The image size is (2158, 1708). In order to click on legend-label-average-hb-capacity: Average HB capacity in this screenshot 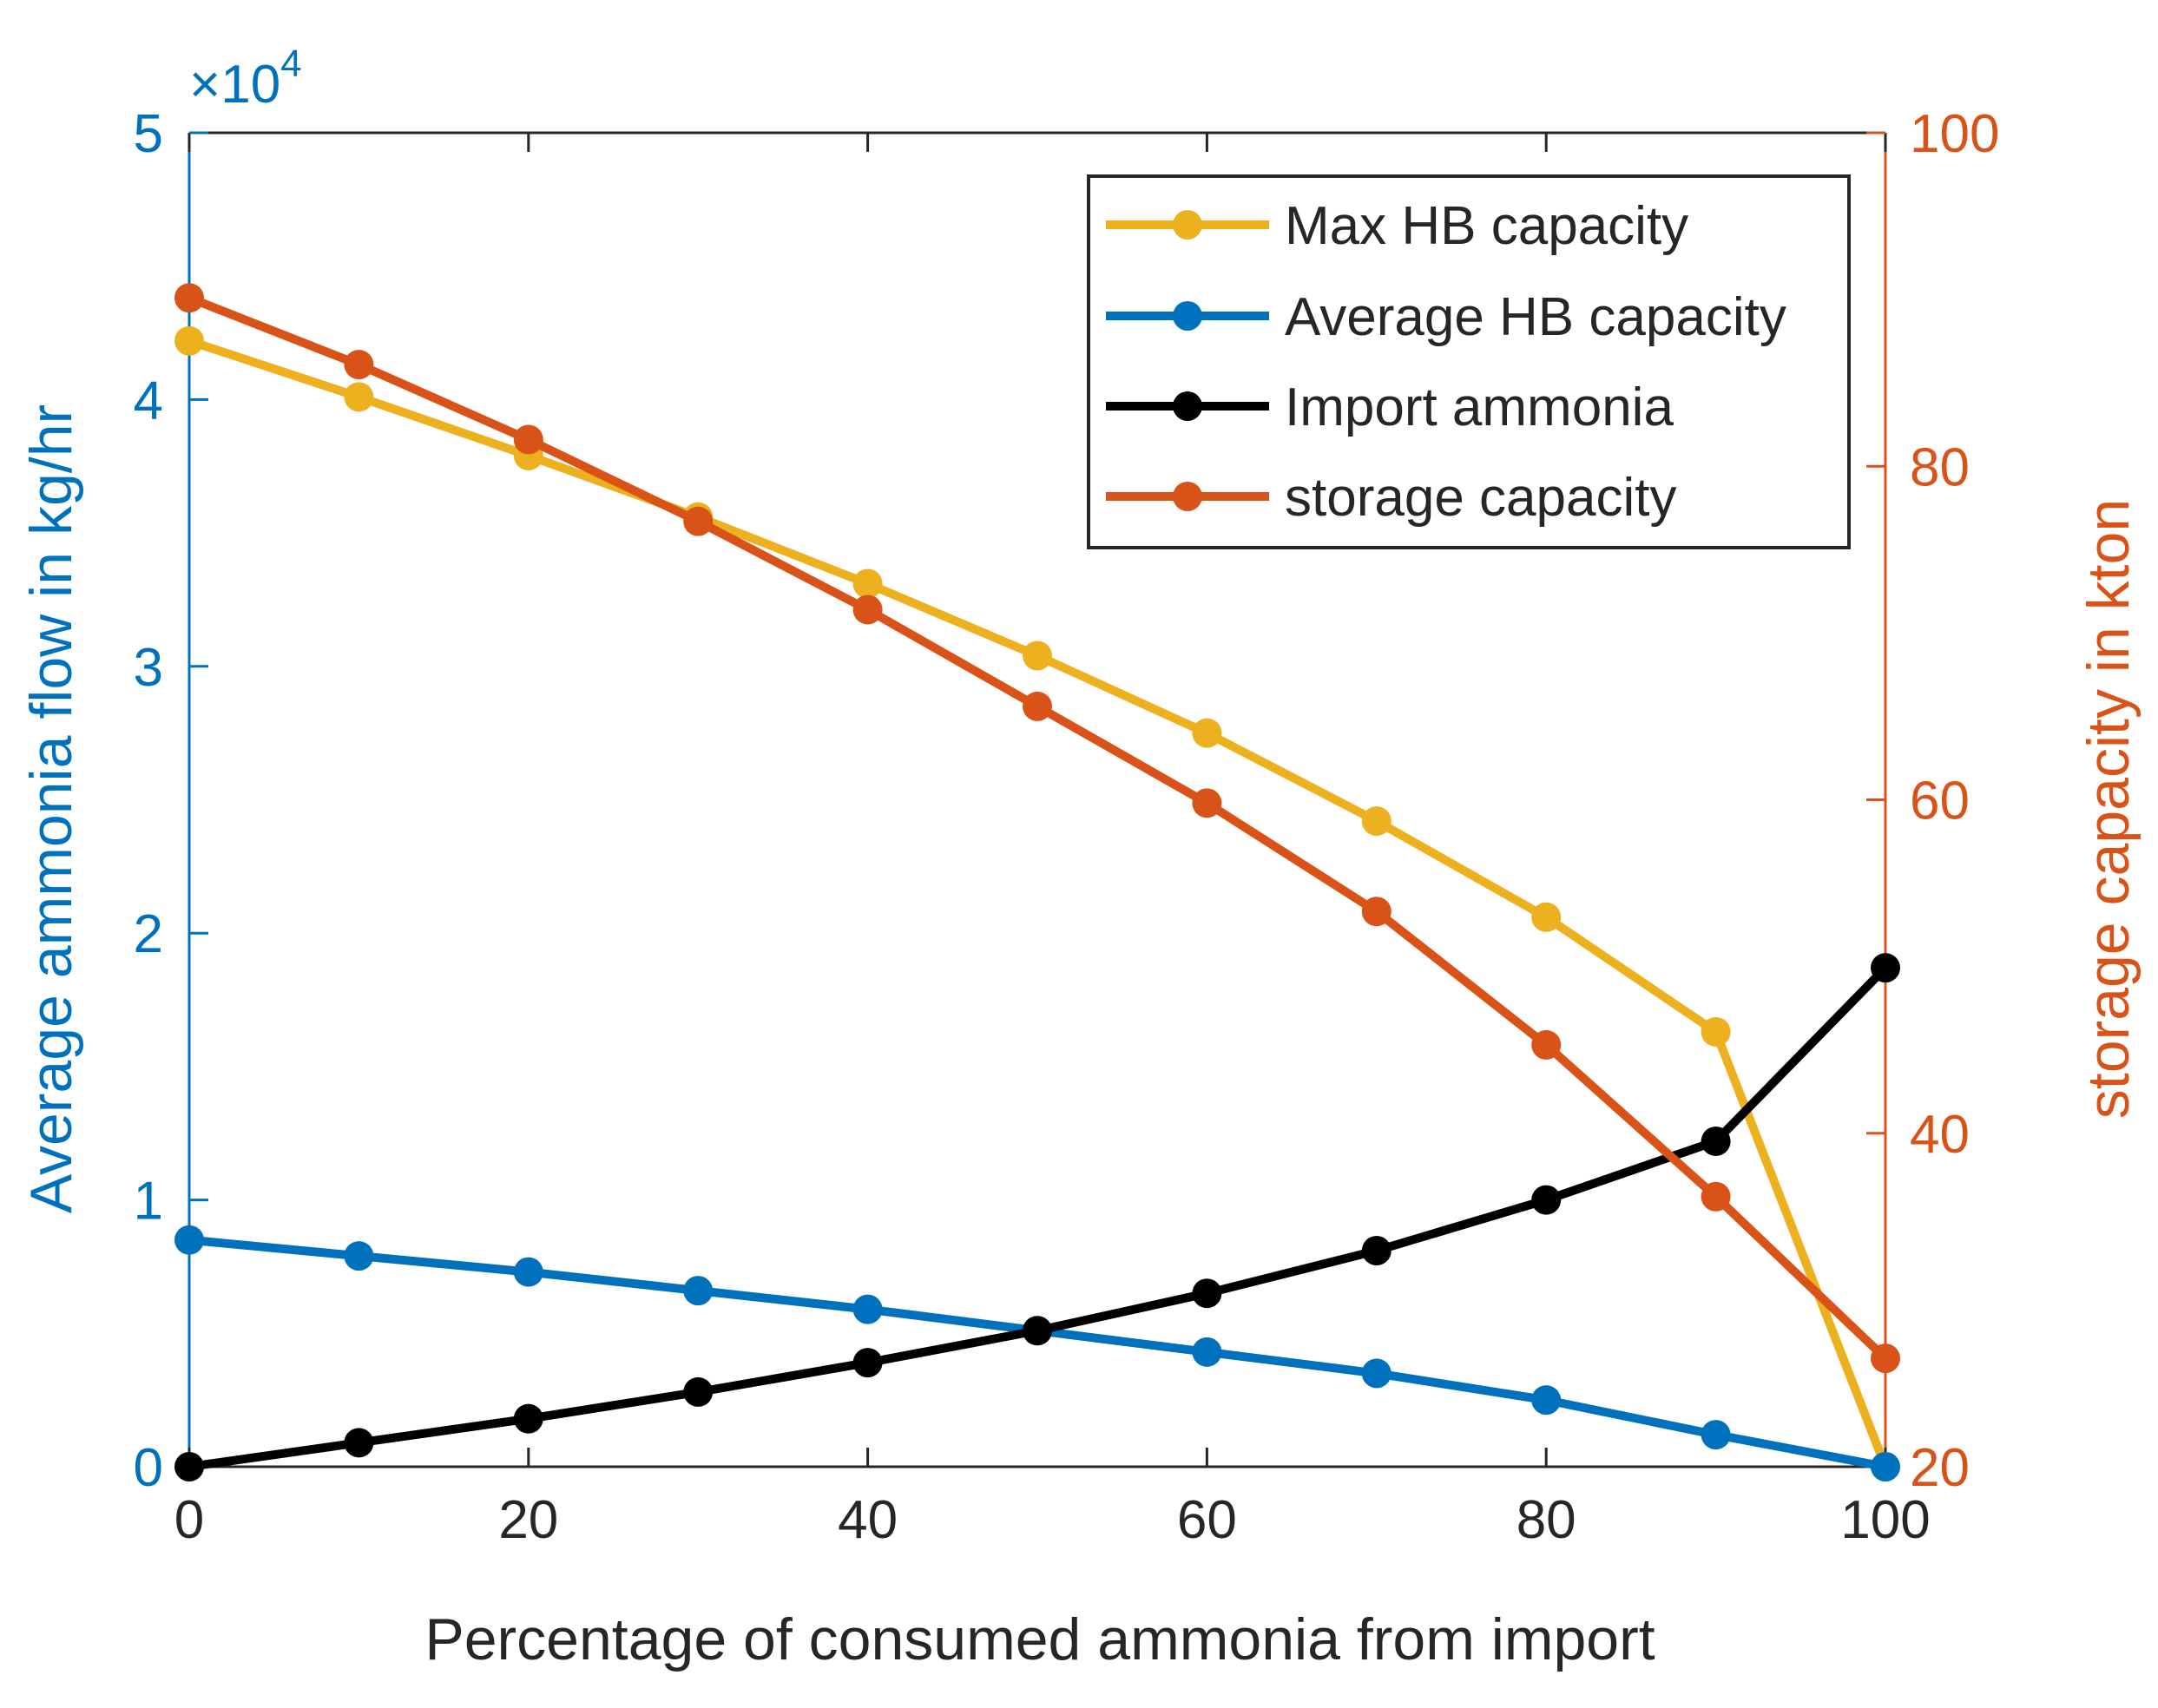, I will do `click(1535, 317)`.